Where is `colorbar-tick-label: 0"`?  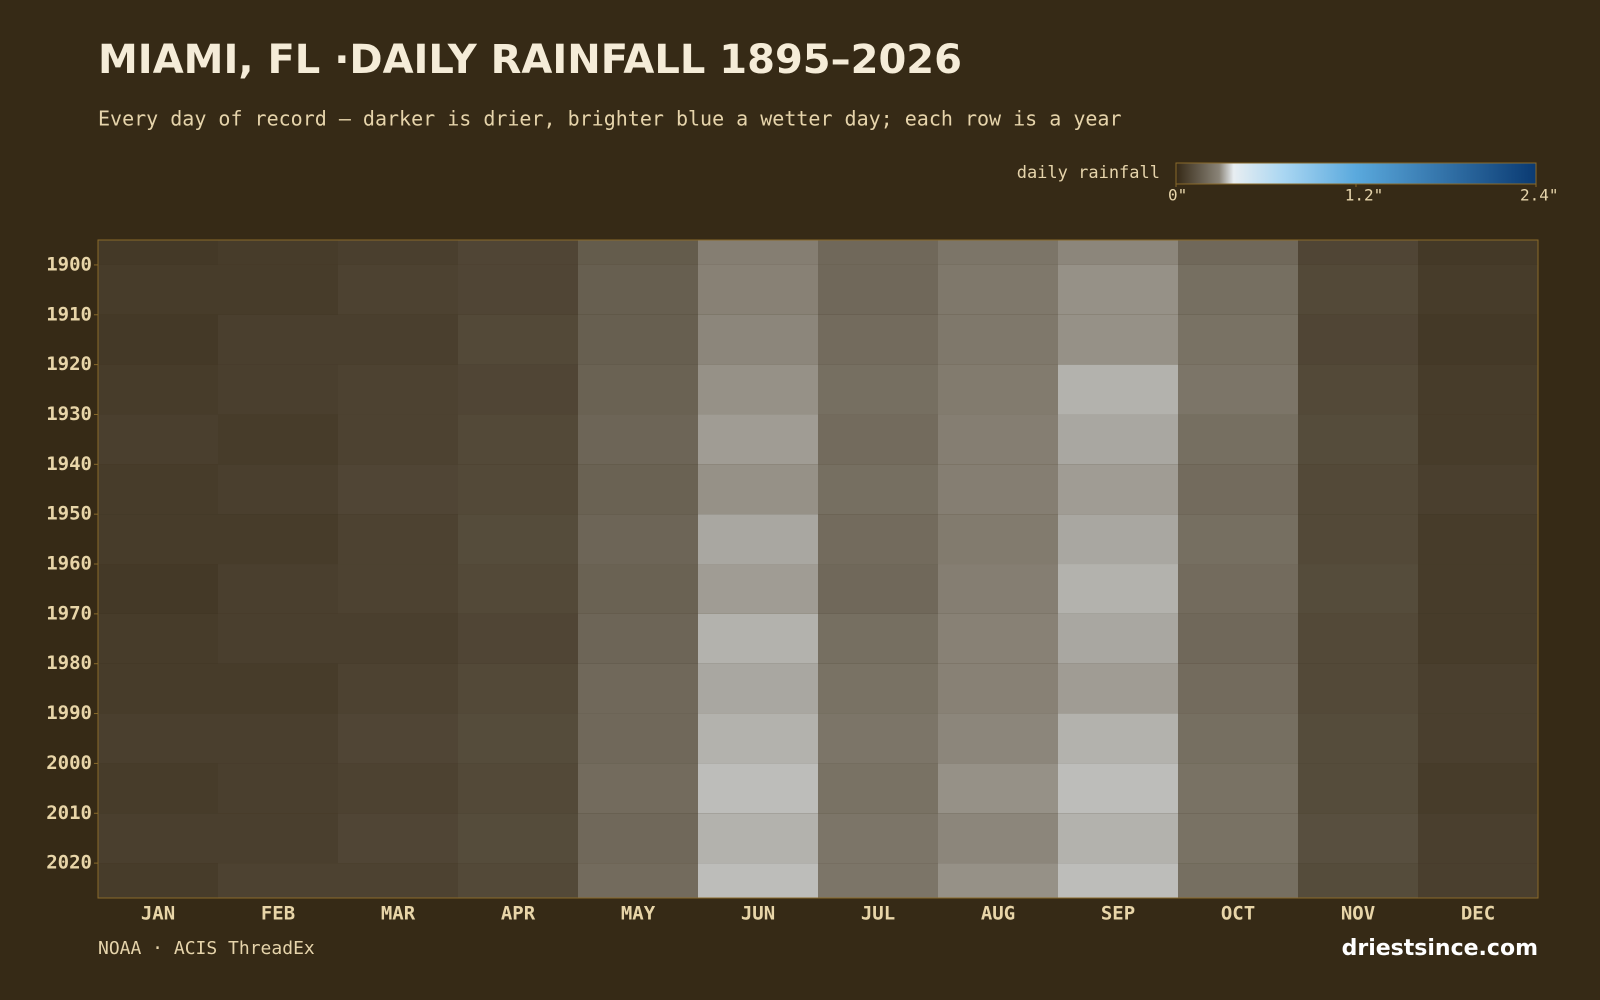
colorbar-tick-label: 0" is located at coordinates (1177, 195).